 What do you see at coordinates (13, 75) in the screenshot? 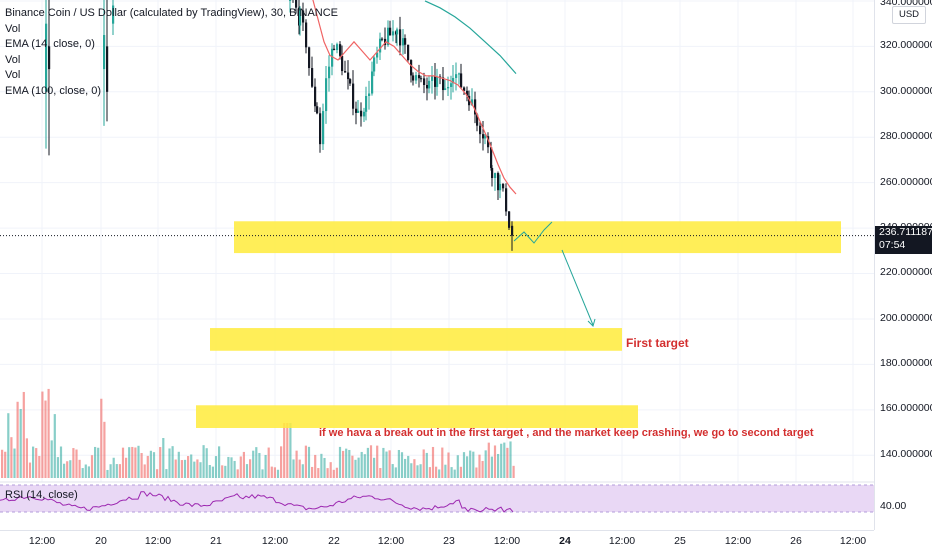
I see `legend-vol-3: Vol` at bounding box center [13, 75].